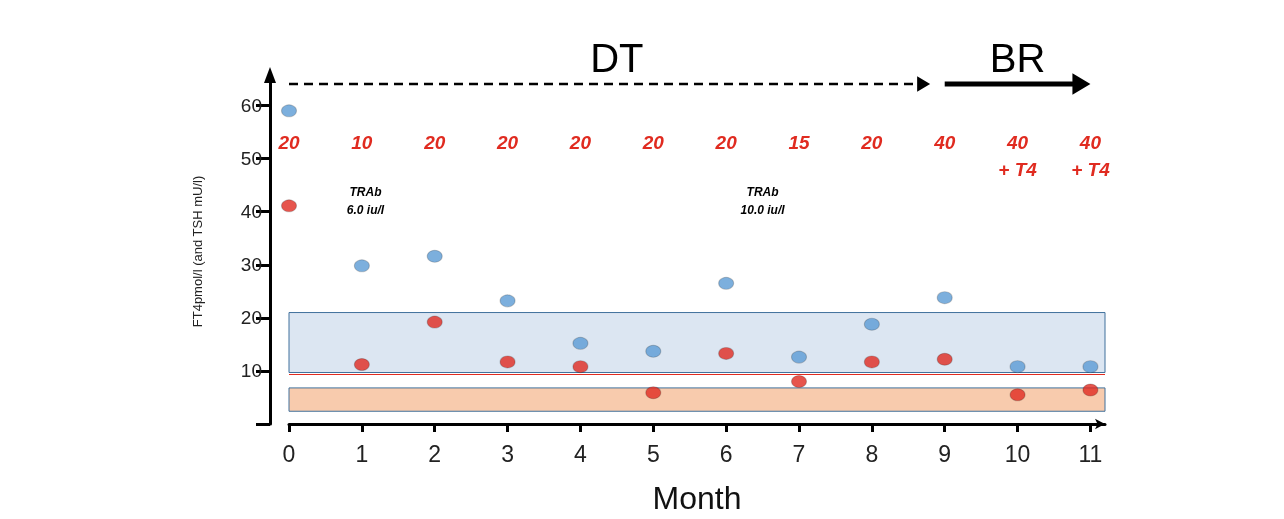 The height and width of the screenshot is (519, 1284). I want to click on x-axis-title: Month, so click(697, 498).